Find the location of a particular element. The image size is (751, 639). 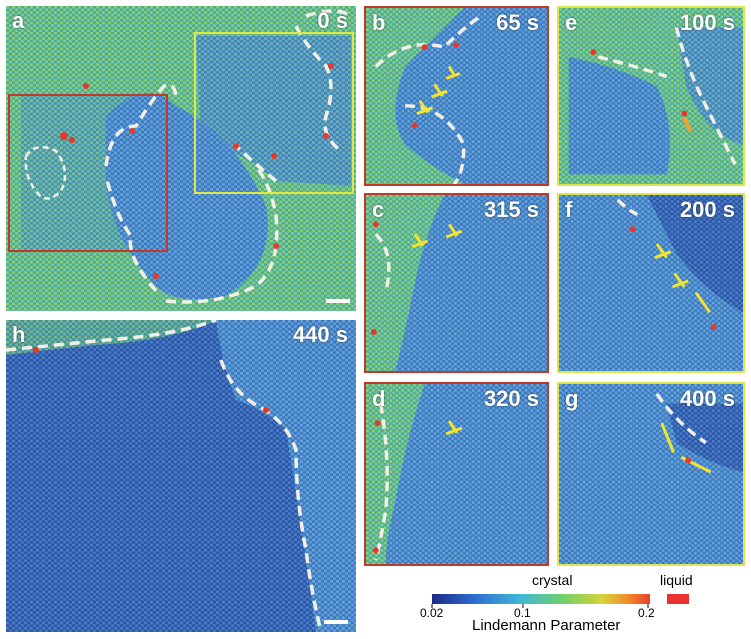

inset-box-red is located at coordinates (88, 173).